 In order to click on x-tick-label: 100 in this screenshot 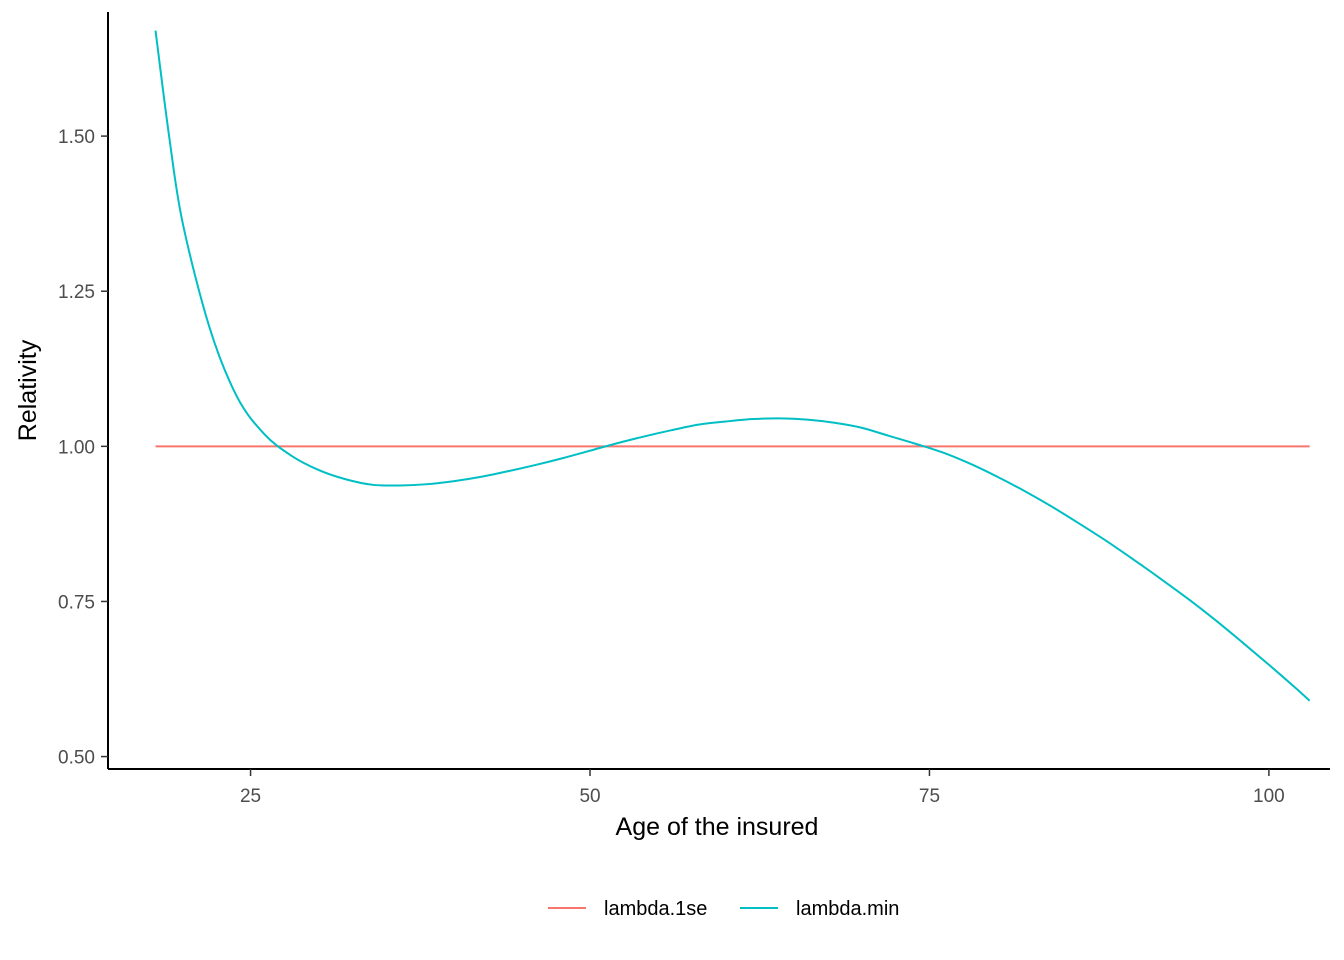, I will do `click(1269, 796)`.